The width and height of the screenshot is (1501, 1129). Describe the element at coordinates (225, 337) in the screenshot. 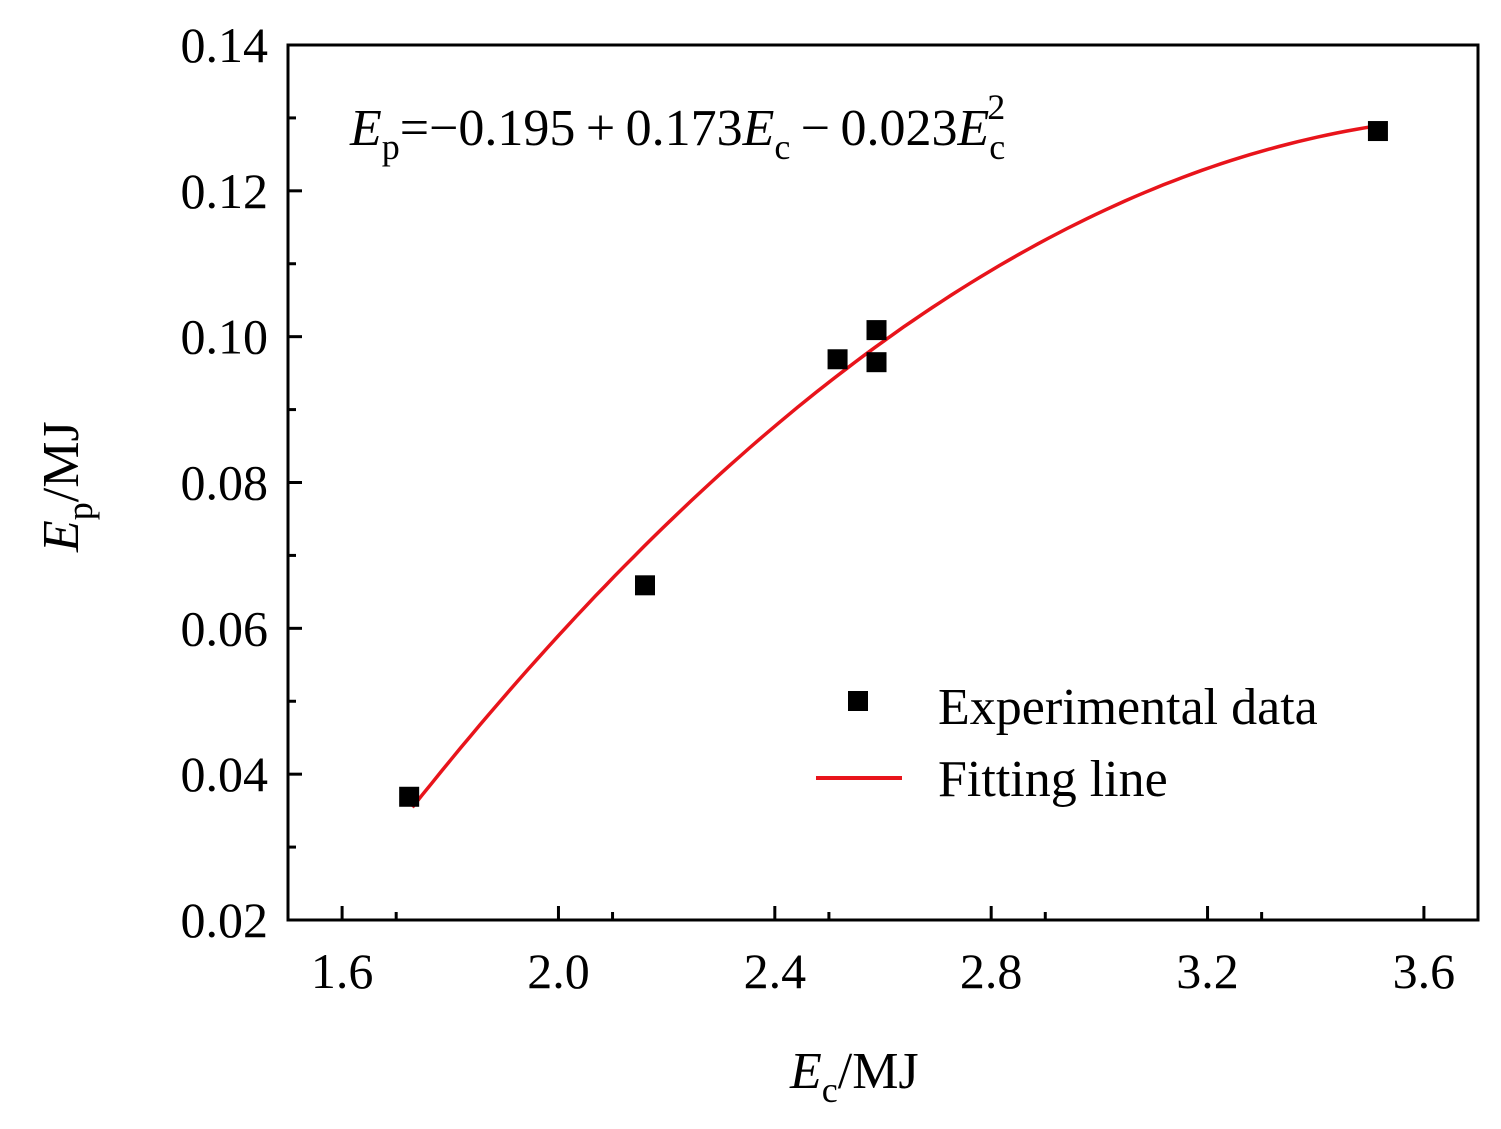

I see `y-tick-label: 0.10` at that location.